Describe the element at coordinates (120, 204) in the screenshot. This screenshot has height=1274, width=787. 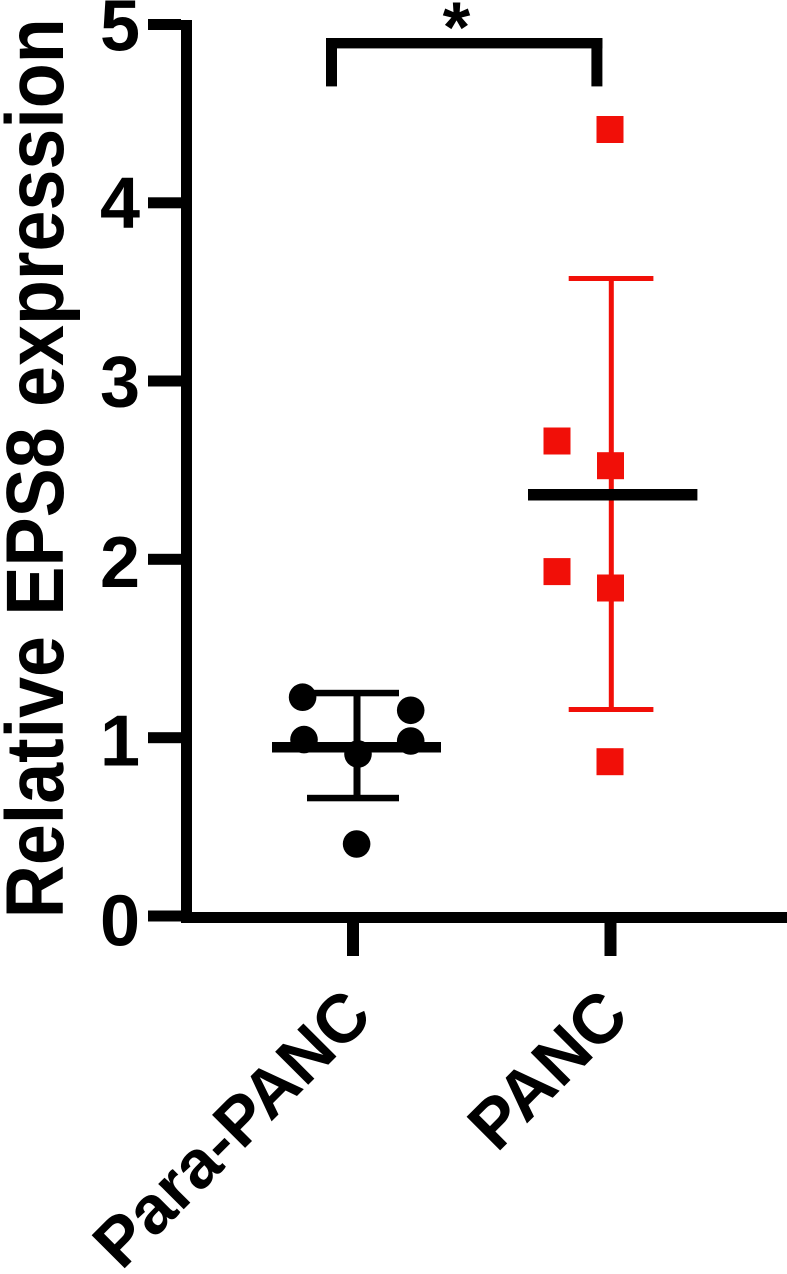
I see `svg-text: 4` at that location.